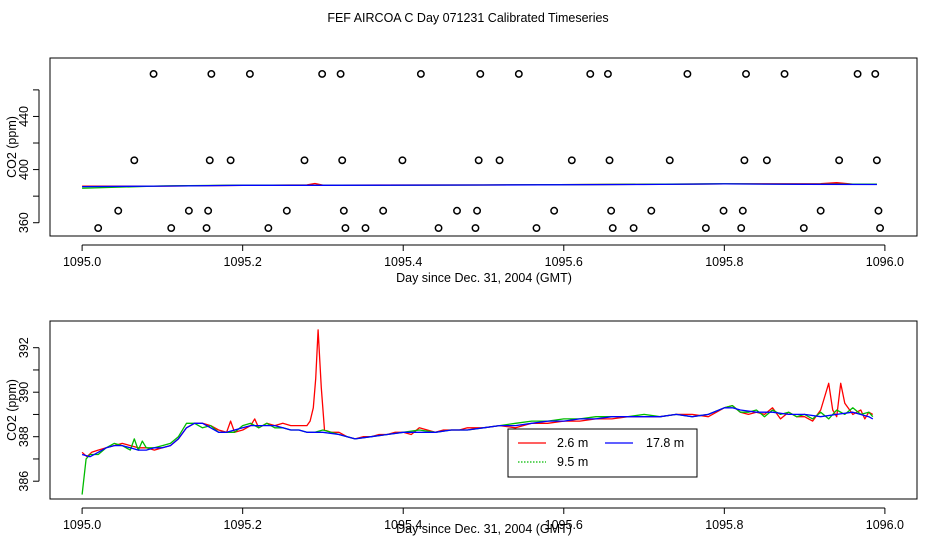  What do you see at coordinates (12, 410) in the screenshot?
I see `bottom-y-axis-label: CO2 (ppm)` at bounding box center [12, 410].